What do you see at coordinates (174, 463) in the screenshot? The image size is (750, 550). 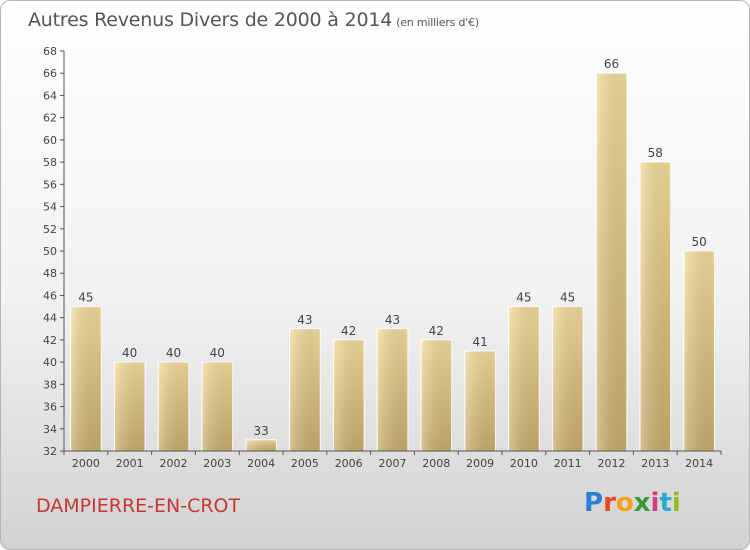 I see `x-tick-label: 2002` at bounding box center [174, 463].